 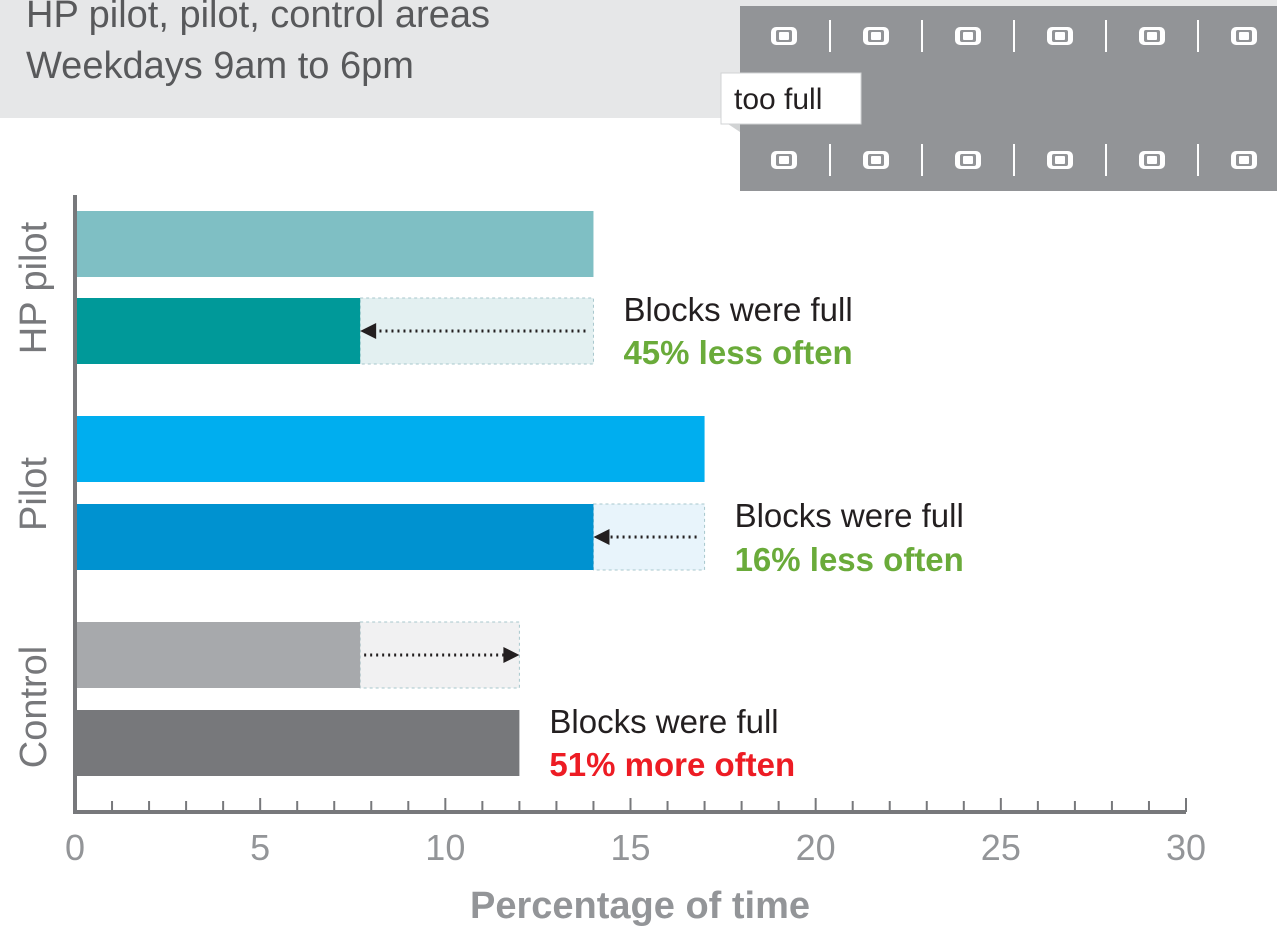 What do you see at coordinates (445, 847) in the screenshot?
I see `x-tick-label: 10` at bounding box center [445, 847].